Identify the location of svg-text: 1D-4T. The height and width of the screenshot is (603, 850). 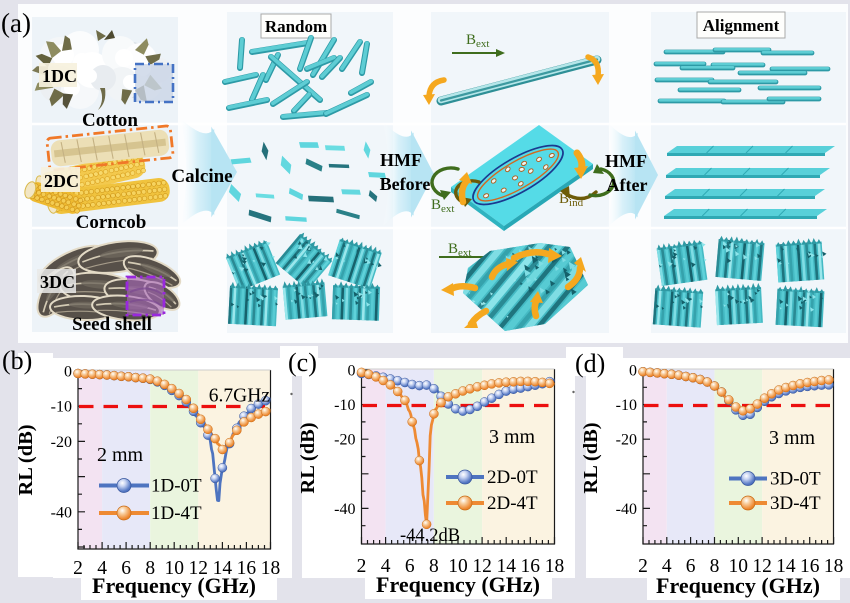
(176, 513).